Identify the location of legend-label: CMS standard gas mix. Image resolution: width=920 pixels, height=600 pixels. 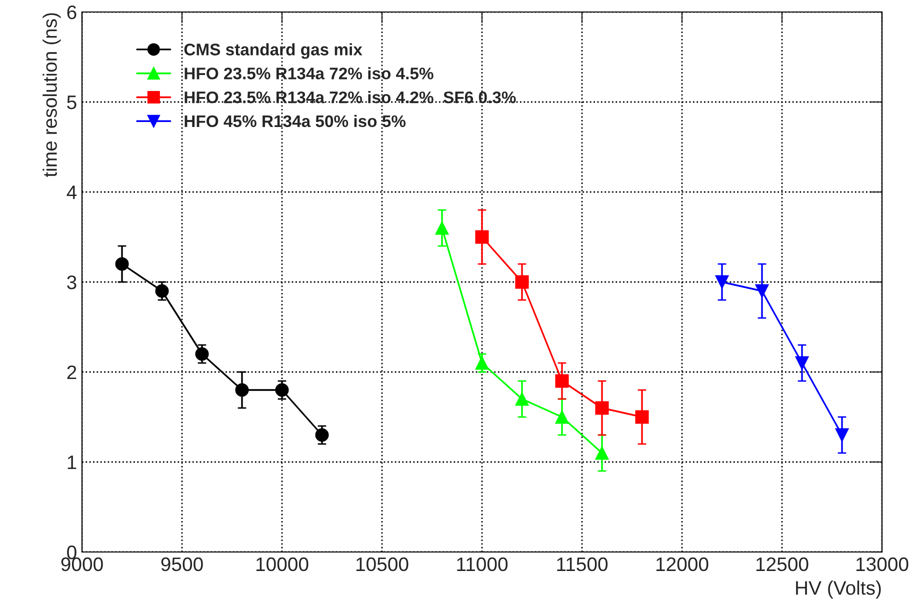
(273, 51).